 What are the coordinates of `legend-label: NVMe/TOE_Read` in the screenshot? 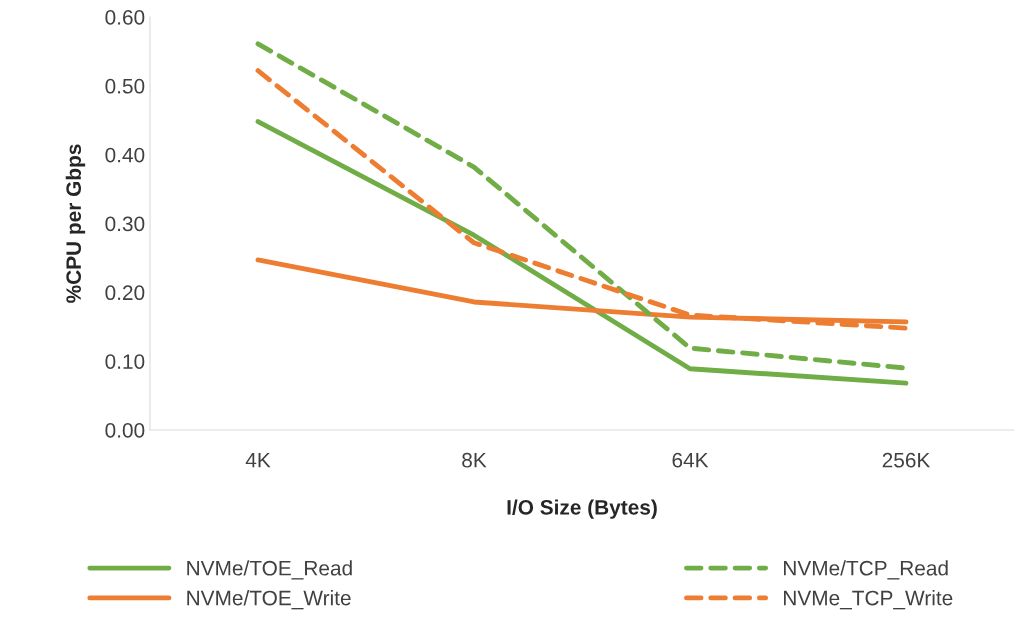 It's located at (269, 570).